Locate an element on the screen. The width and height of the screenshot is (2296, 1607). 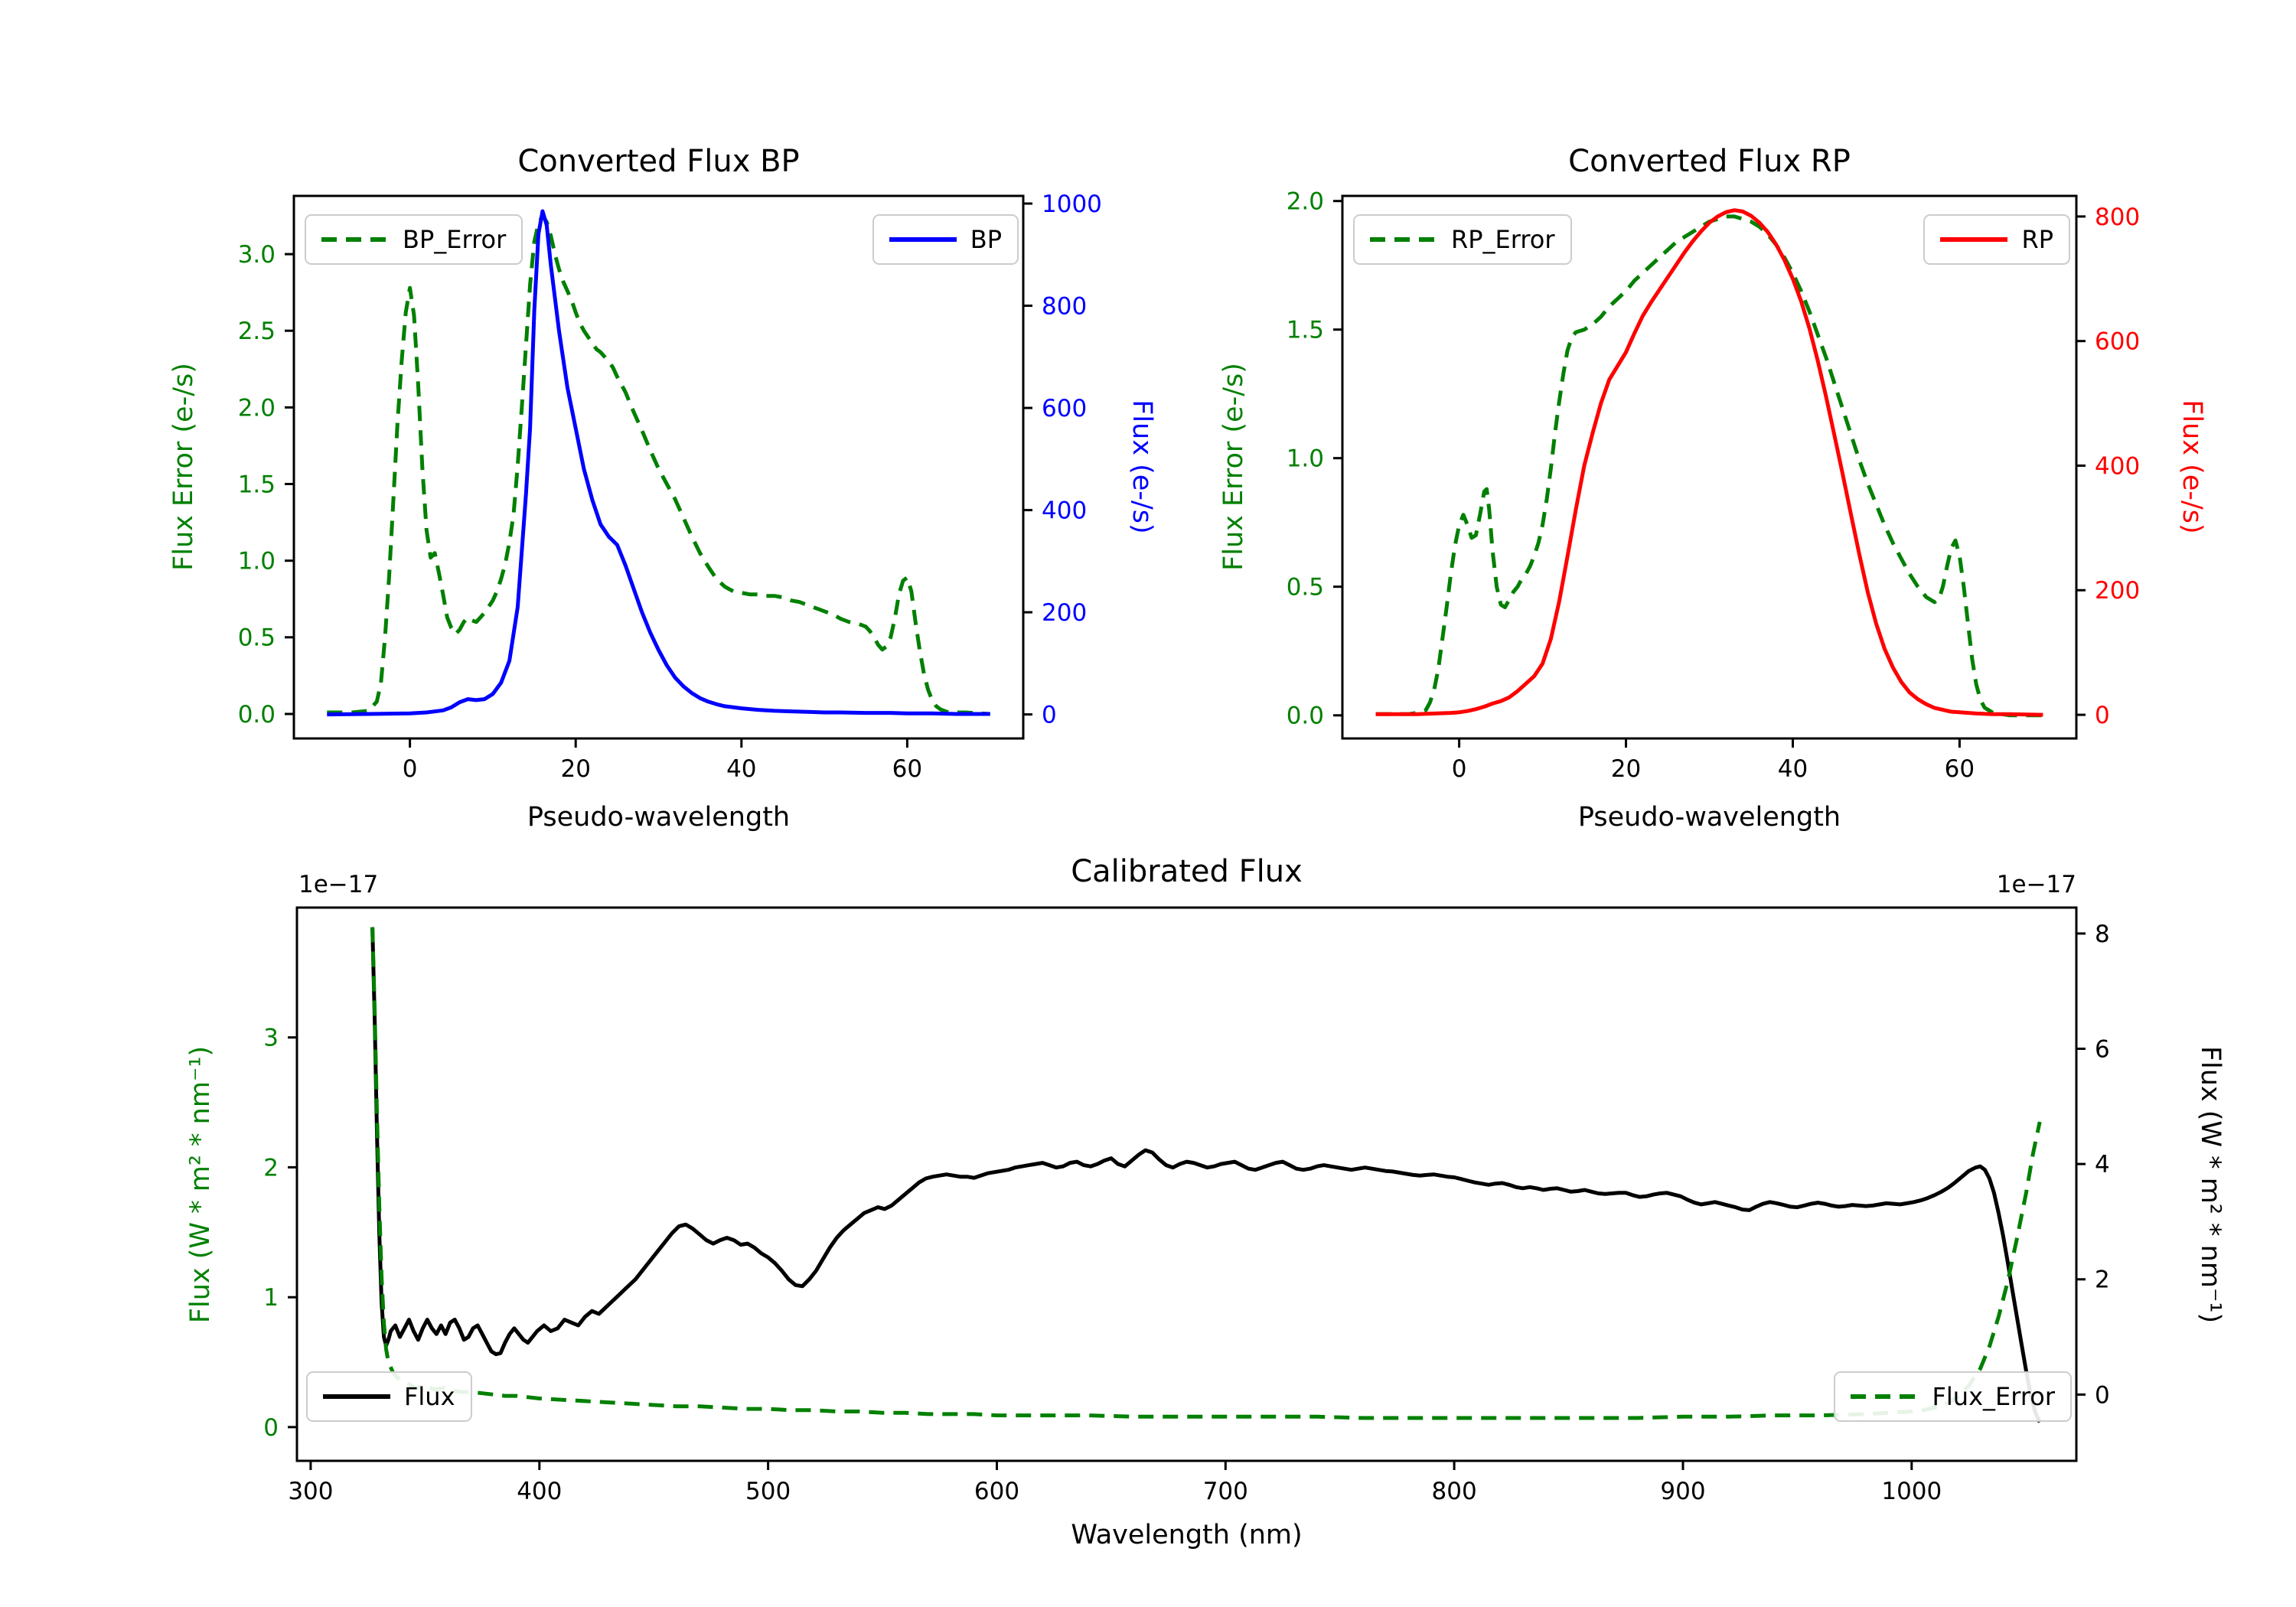
svg-text: 700 is located at coordinates (1225, 1491).